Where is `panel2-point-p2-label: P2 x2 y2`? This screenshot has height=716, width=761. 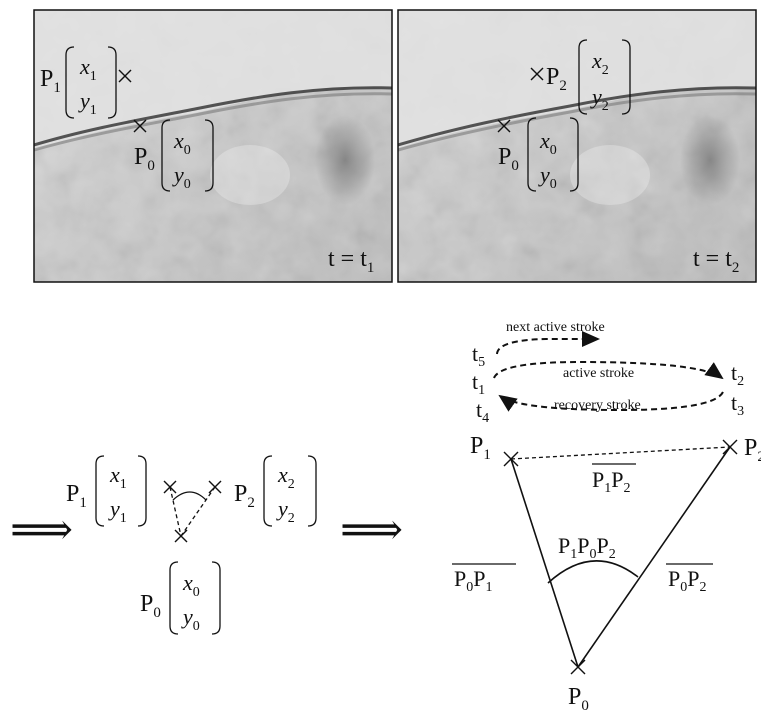
panel2-point-p2-label: P2 x2 y2 is located at coordinates (588, 77).